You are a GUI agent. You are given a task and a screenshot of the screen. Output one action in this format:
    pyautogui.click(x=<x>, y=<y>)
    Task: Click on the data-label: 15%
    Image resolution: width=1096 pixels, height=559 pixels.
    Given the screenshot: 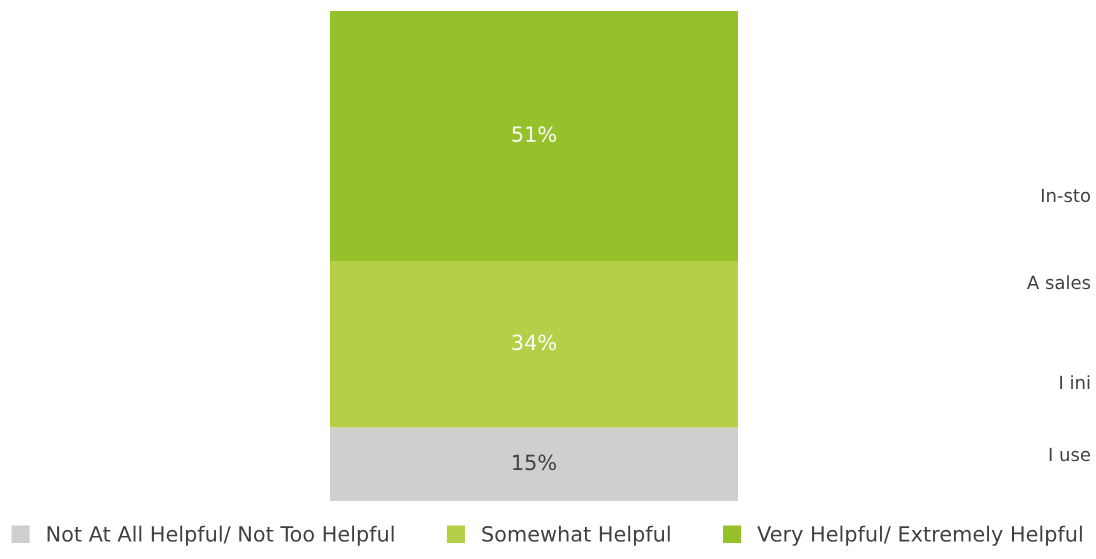 What is the action you would take?
    pyautogui.click(x=534, y=462)
    